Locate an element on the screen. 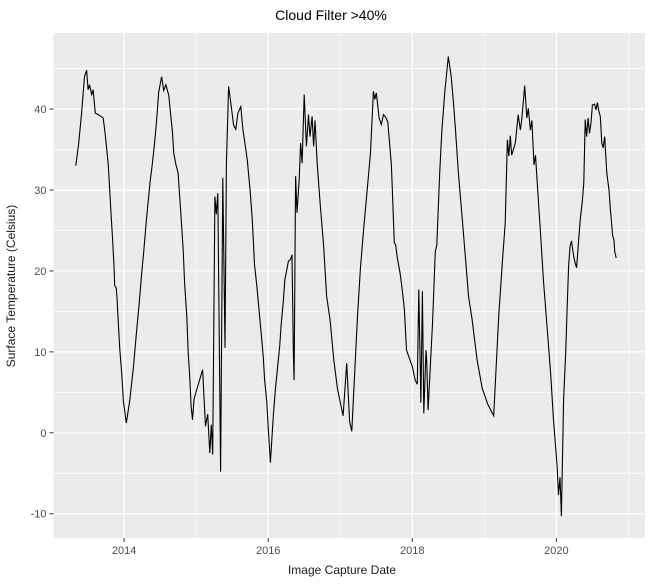  x-tick-label: 2014 is located at coordinates (124, 551).